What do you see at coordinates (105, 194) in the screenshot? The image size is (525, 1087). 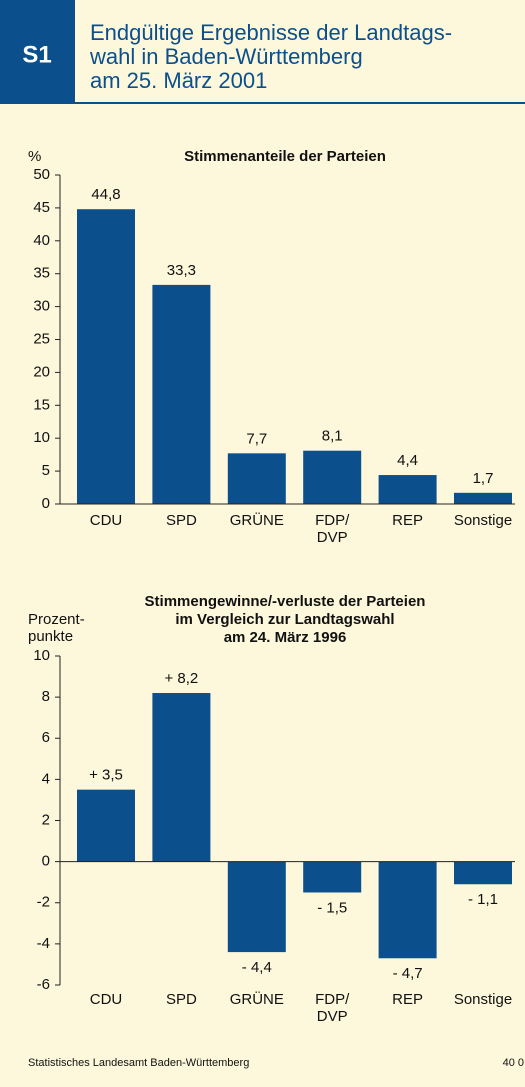 I see `value-label: 44,8` at bounding box center [105, 194].